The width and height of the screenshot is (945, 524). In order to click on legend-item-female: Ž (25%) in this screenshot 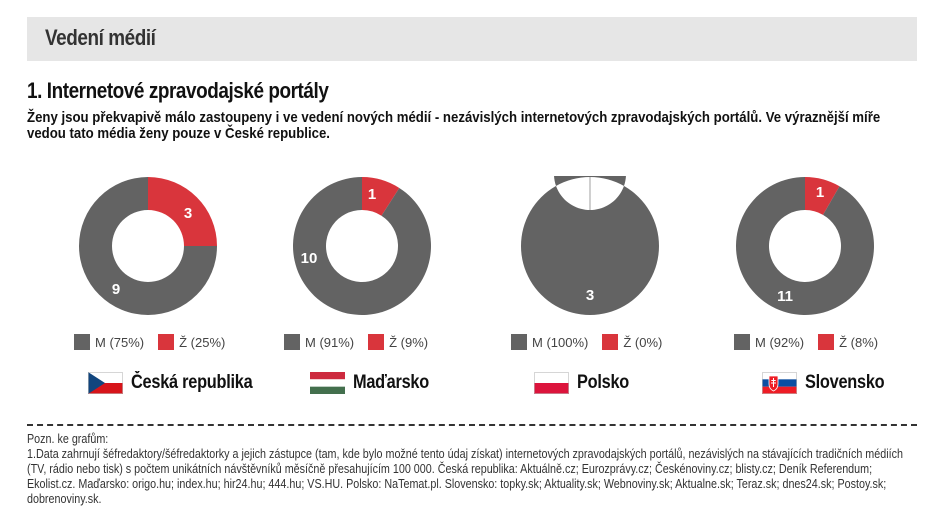, I will do `click(191, 342)`.